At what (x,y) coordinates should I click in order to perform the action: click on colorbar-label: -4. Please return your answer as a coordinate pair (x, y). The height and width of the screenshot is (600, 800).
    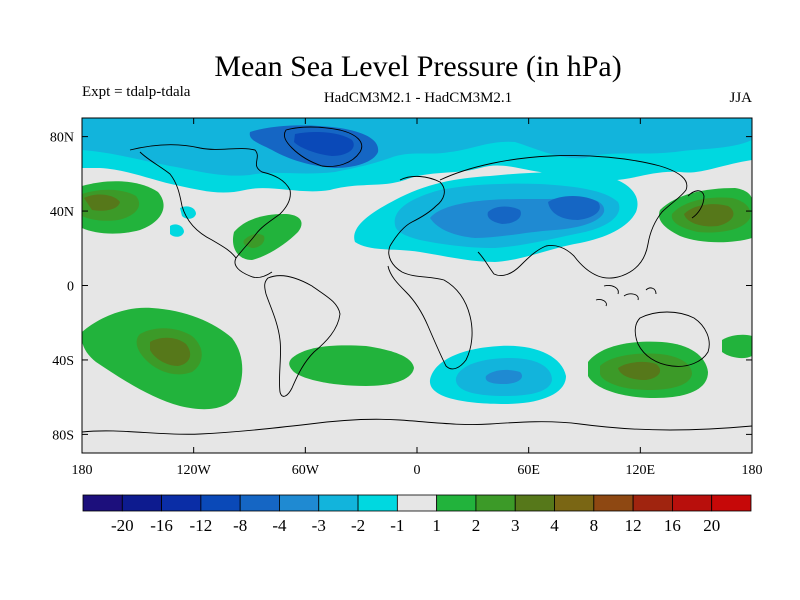
    Looking at the image, I should click on (279, 525).